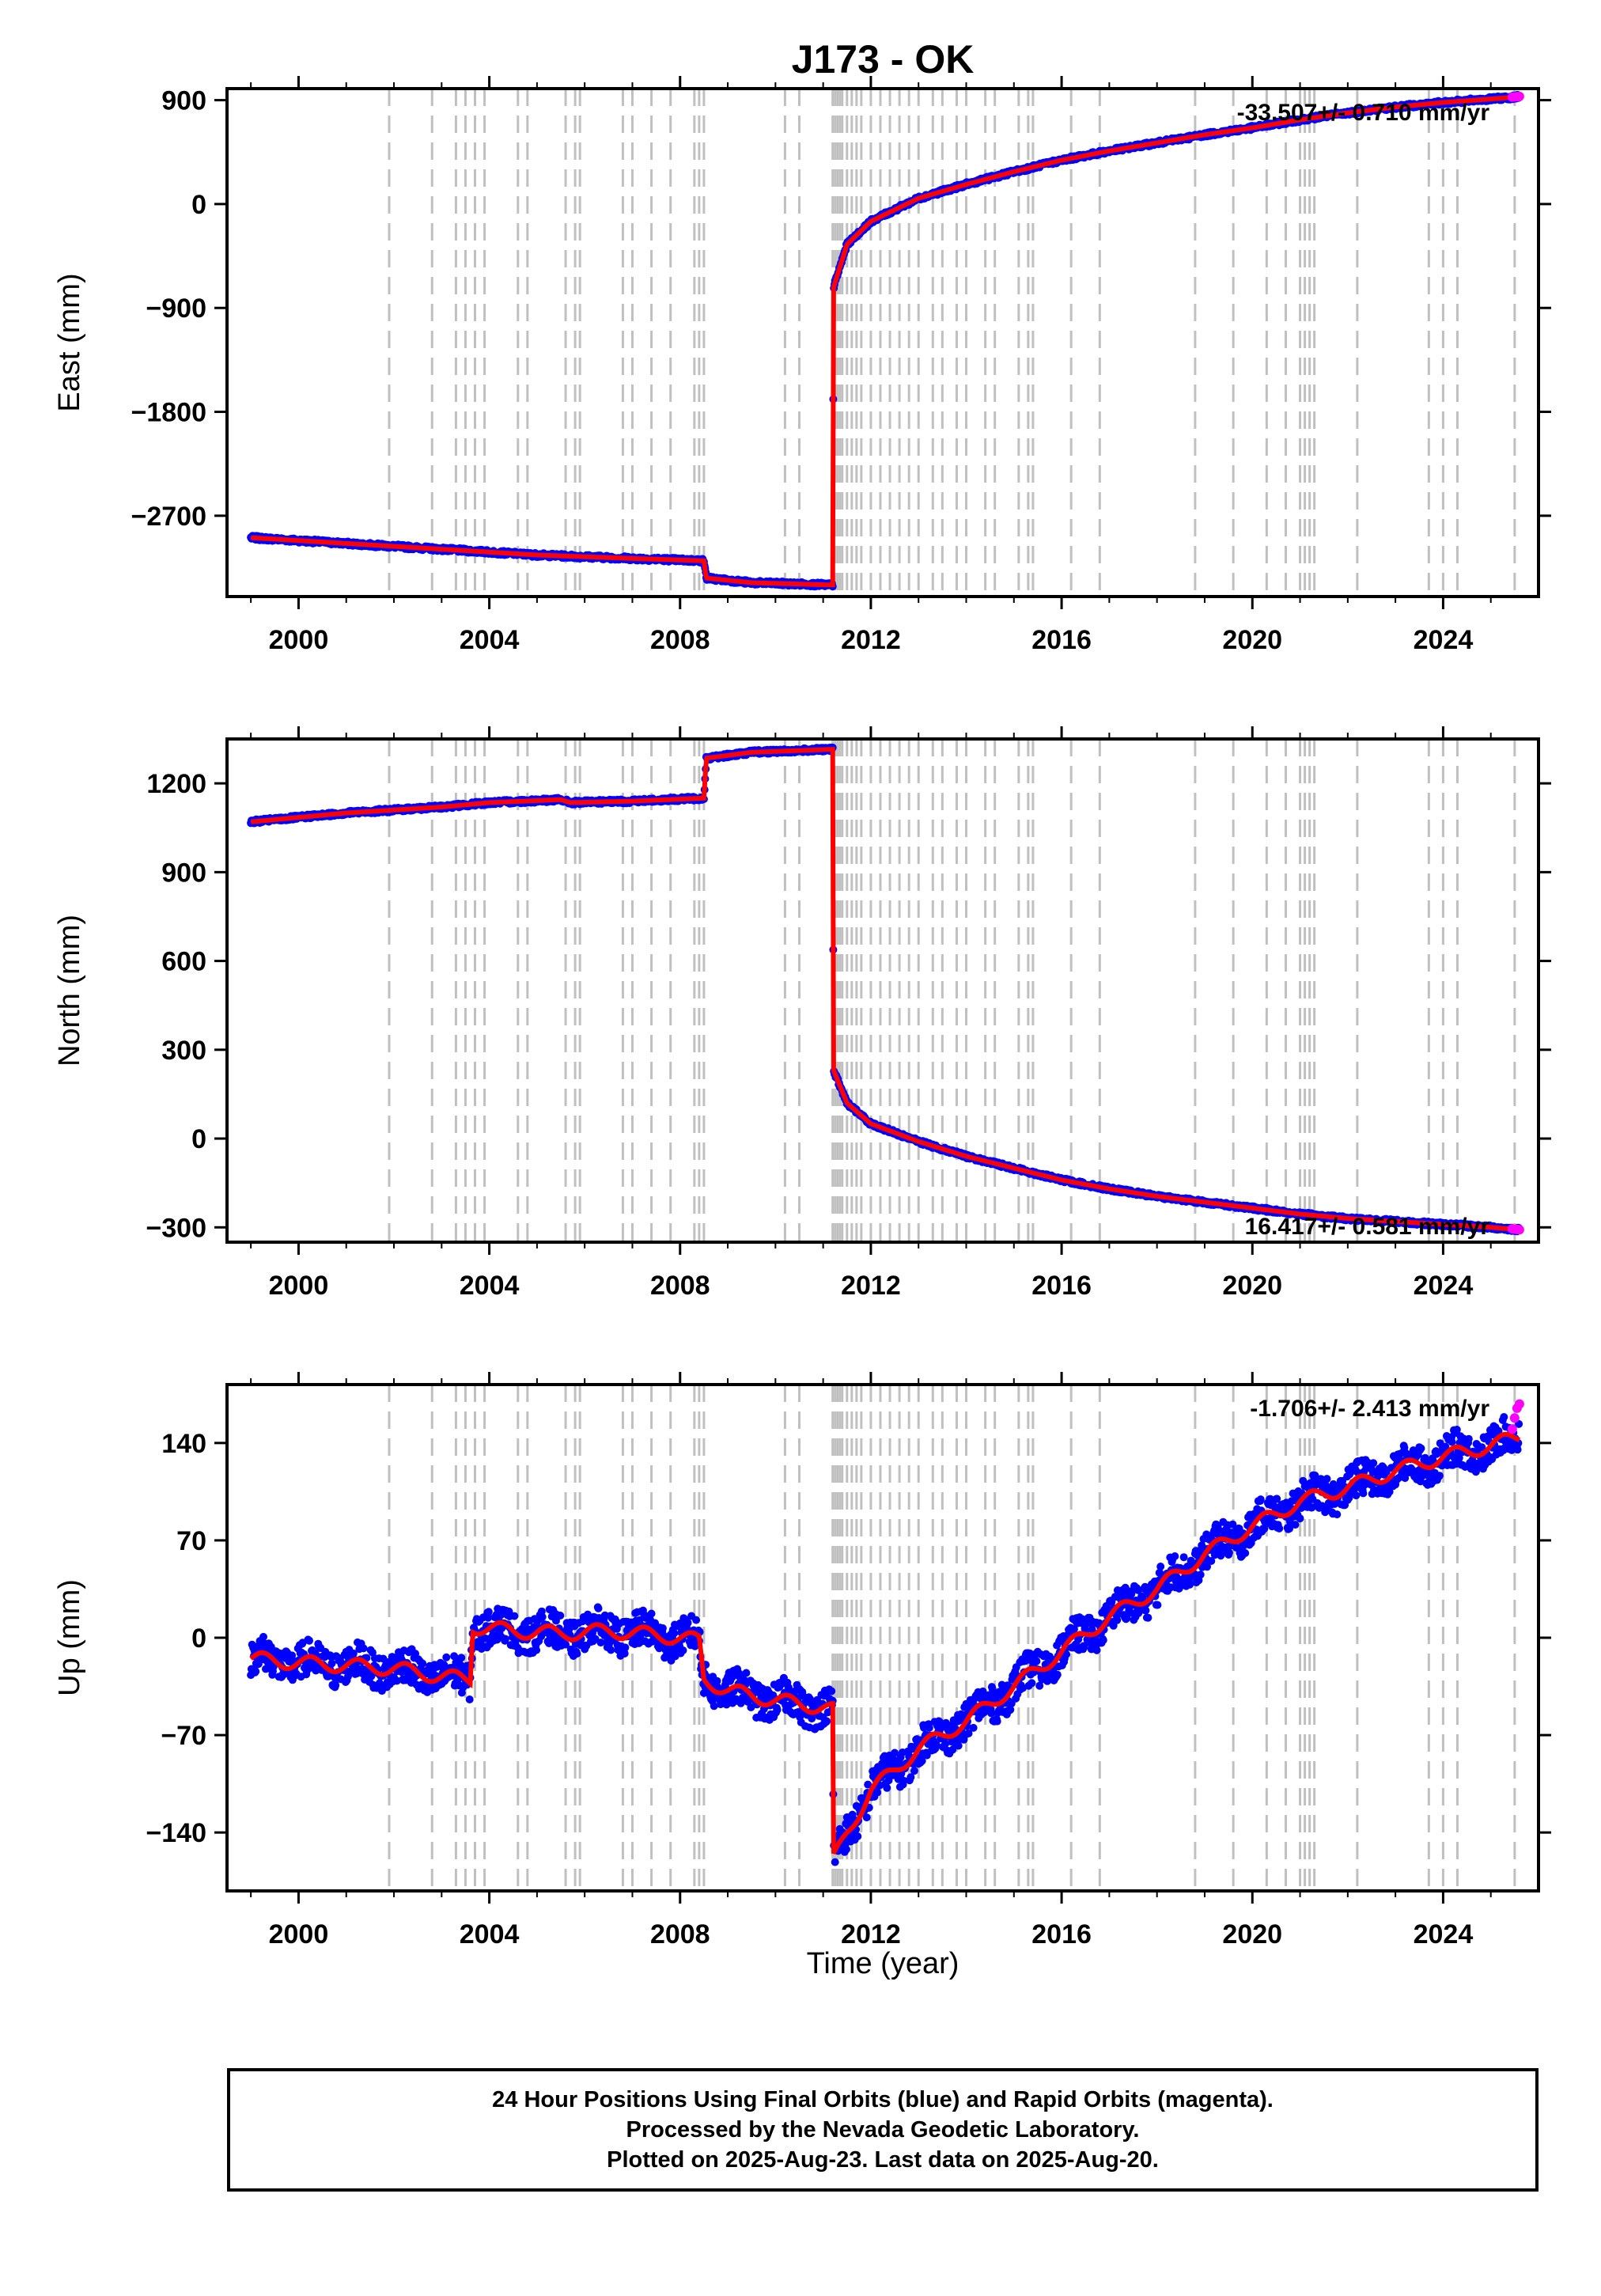  Describe the element at coordinates (176, 784) in the screenshot. I see `y-tick-label: 1200` at that location.